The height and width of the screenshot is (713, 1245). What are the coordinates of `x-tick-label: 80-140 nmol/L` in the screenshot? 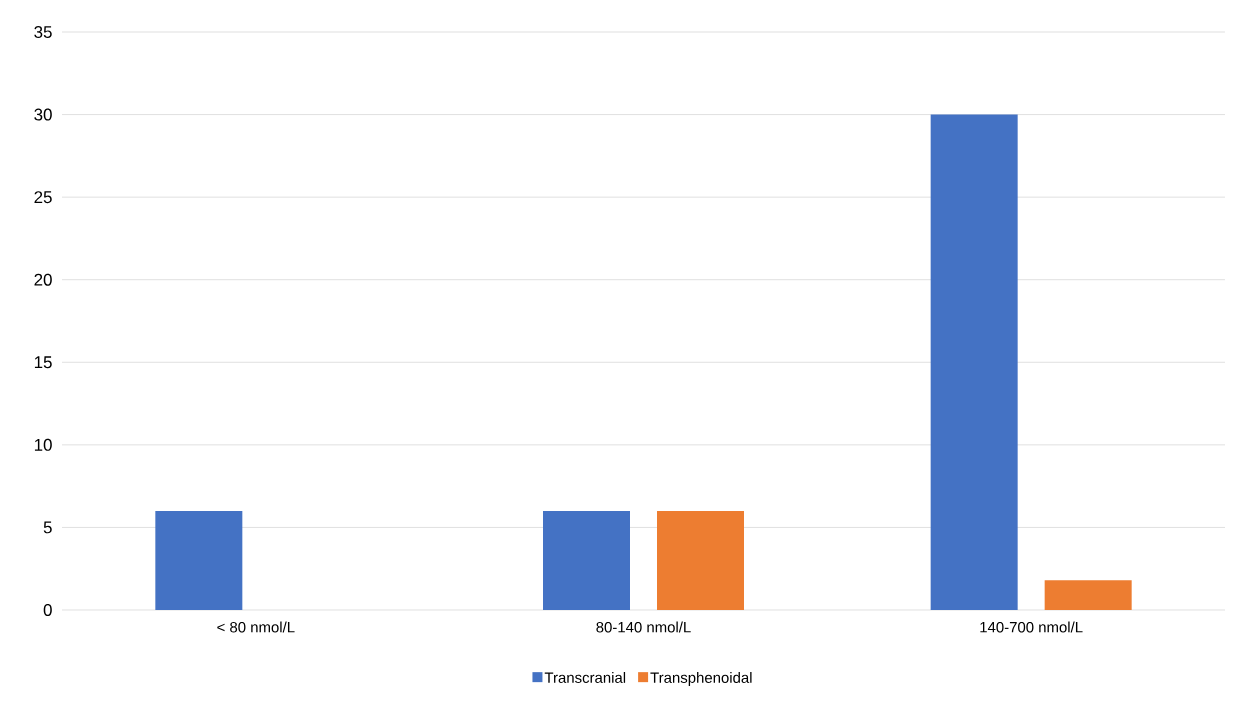 It's located at (643, 627).